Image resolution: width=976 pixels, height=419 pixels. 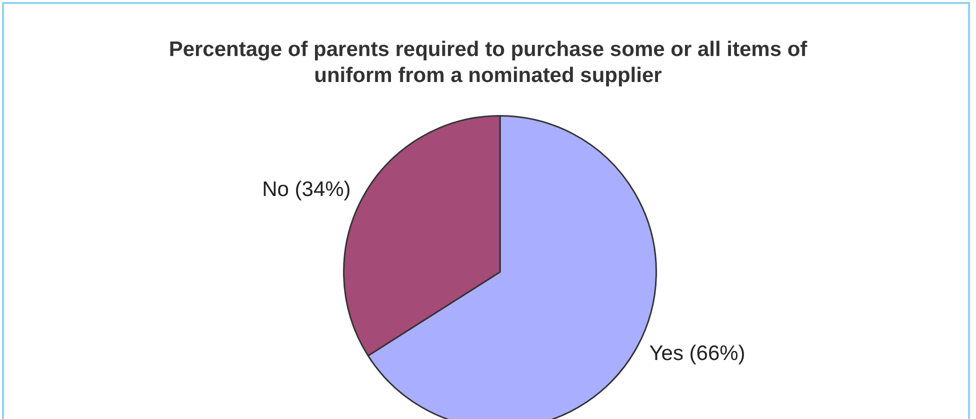 I want to click on slice-label: No (34%), so click(x=306, y=189).